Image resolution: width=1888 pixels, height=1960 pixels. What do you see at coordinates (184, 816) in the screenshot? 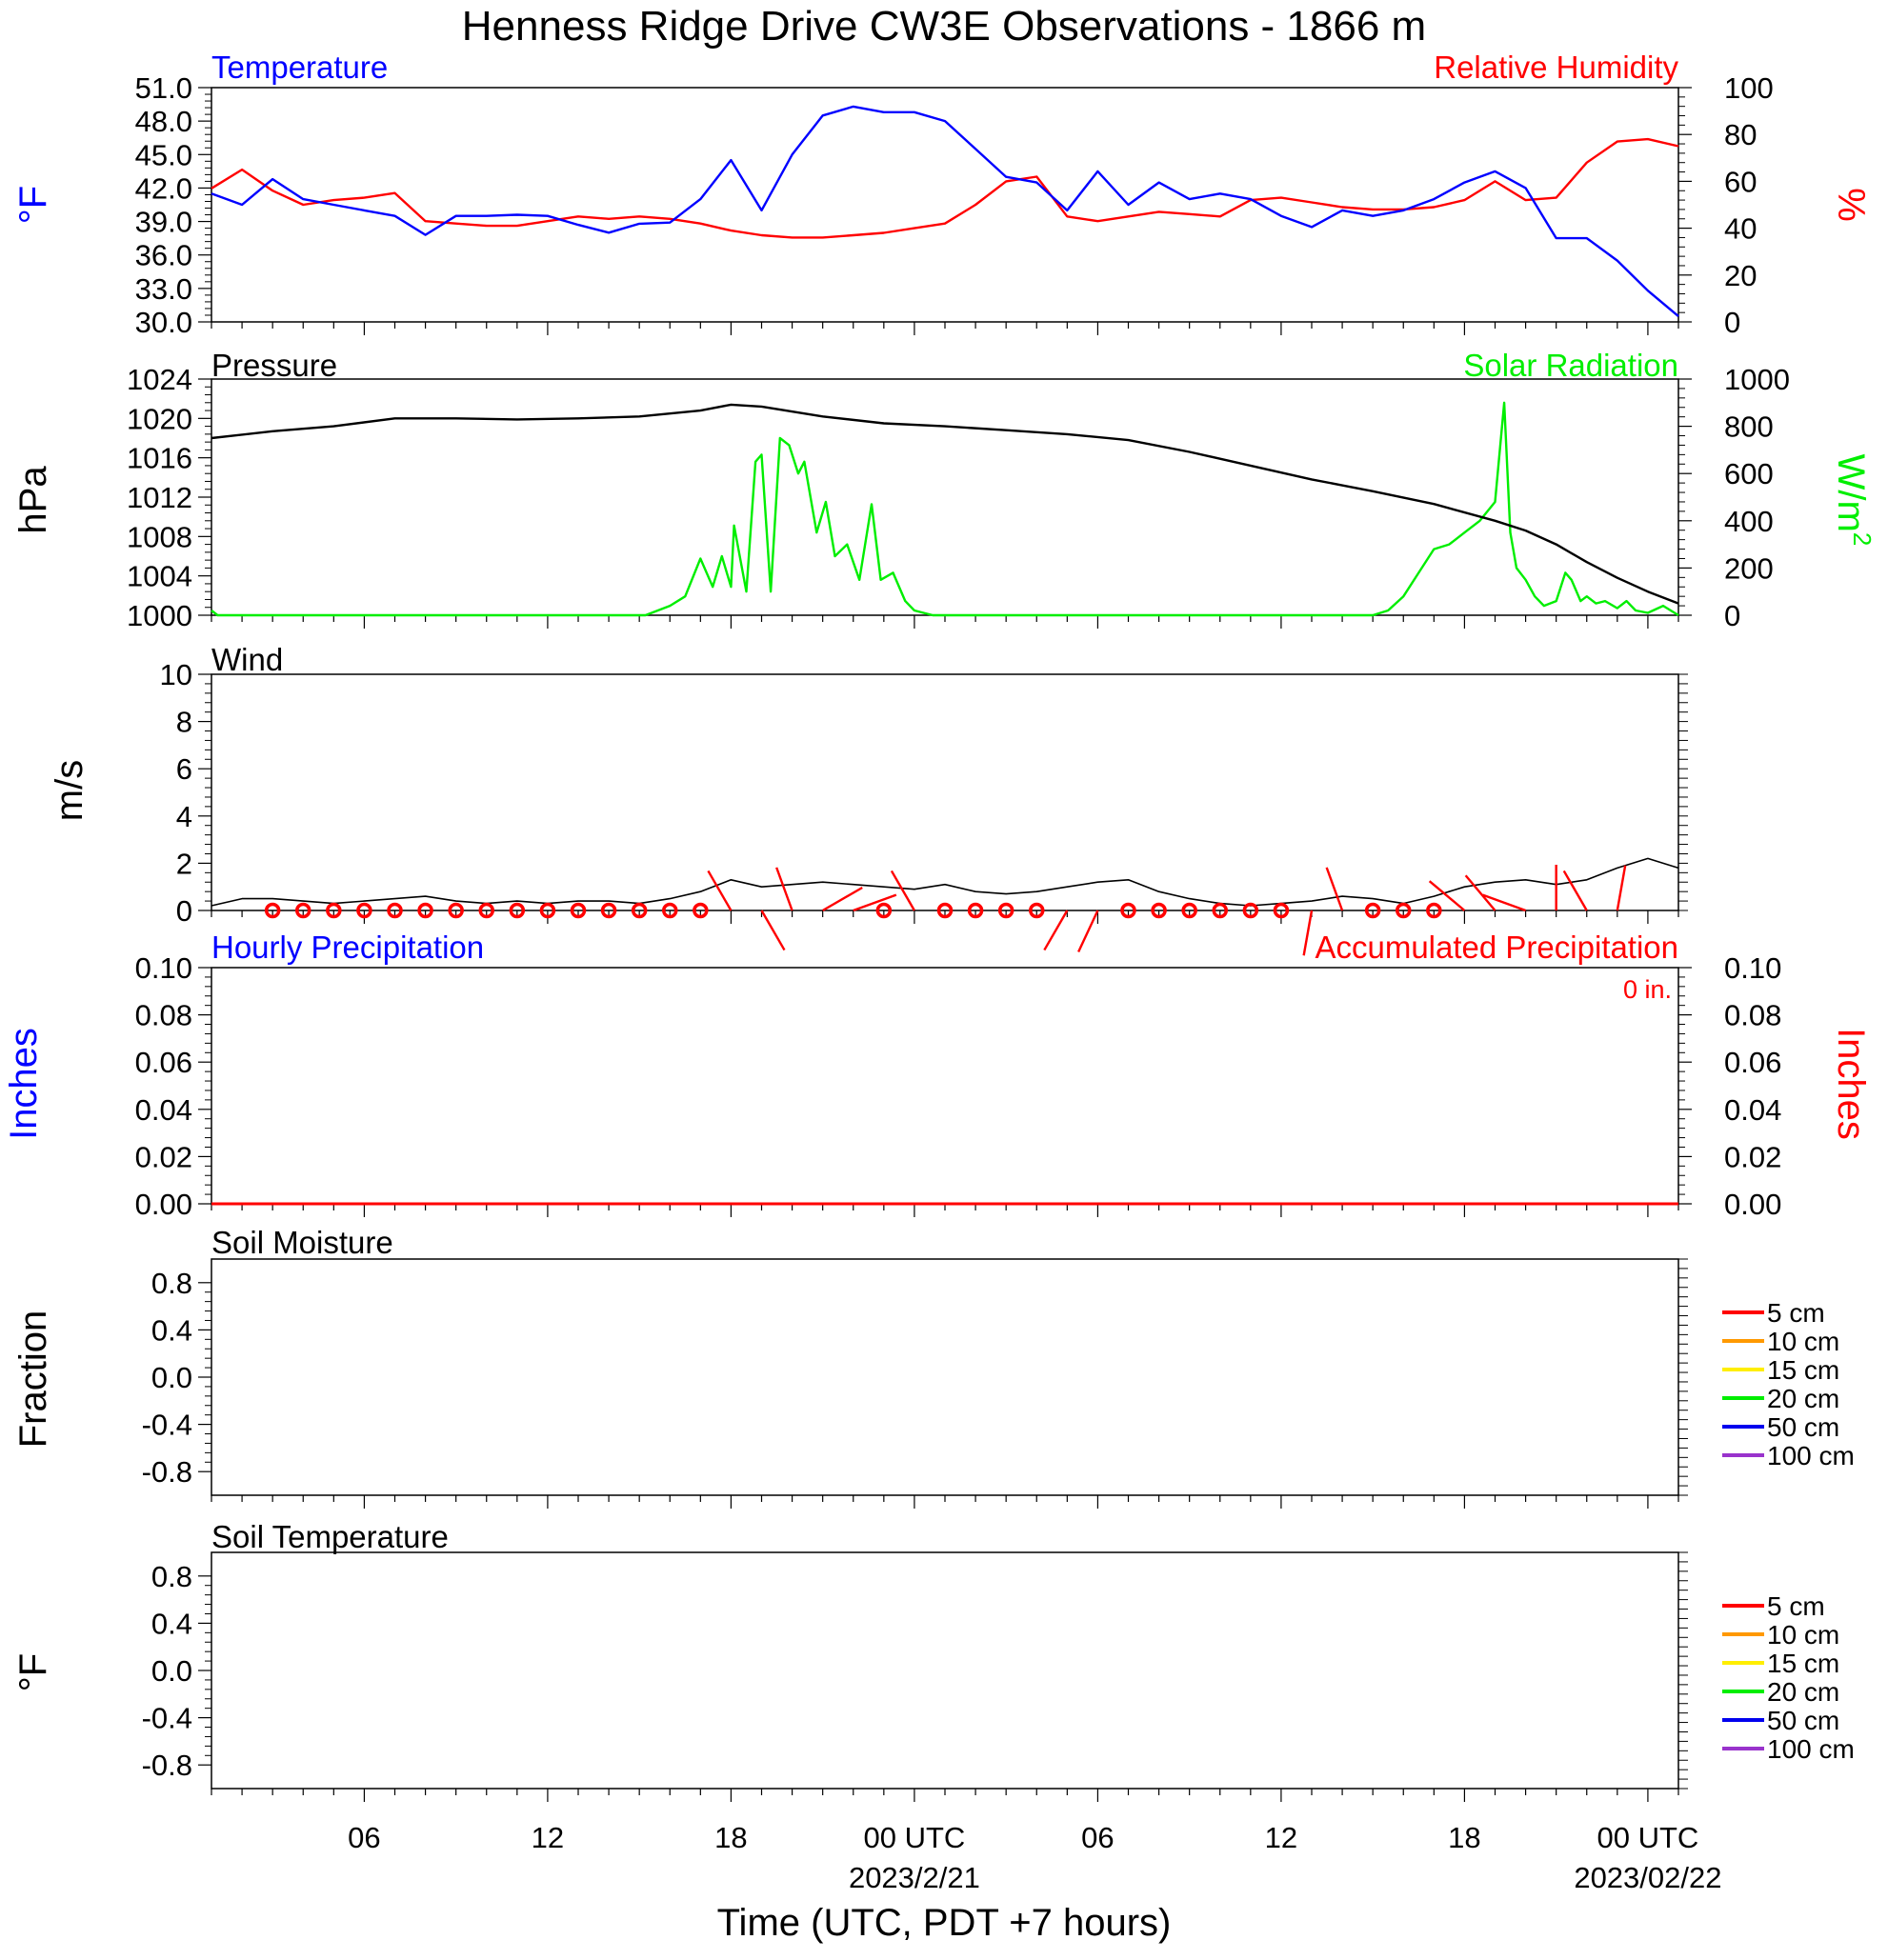
I see `y-tick-label: 4` at bounding box center [184, 816].